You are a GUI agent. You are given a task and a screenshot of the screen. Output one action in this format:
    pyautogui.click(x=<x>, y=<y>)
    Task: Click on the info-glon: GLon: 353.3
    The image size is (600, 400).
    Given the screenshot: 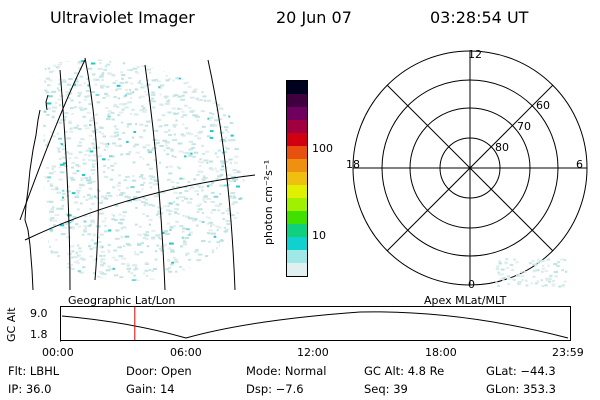 What is the action you would take?
    pyautogui.click(x=521, y=389)
    